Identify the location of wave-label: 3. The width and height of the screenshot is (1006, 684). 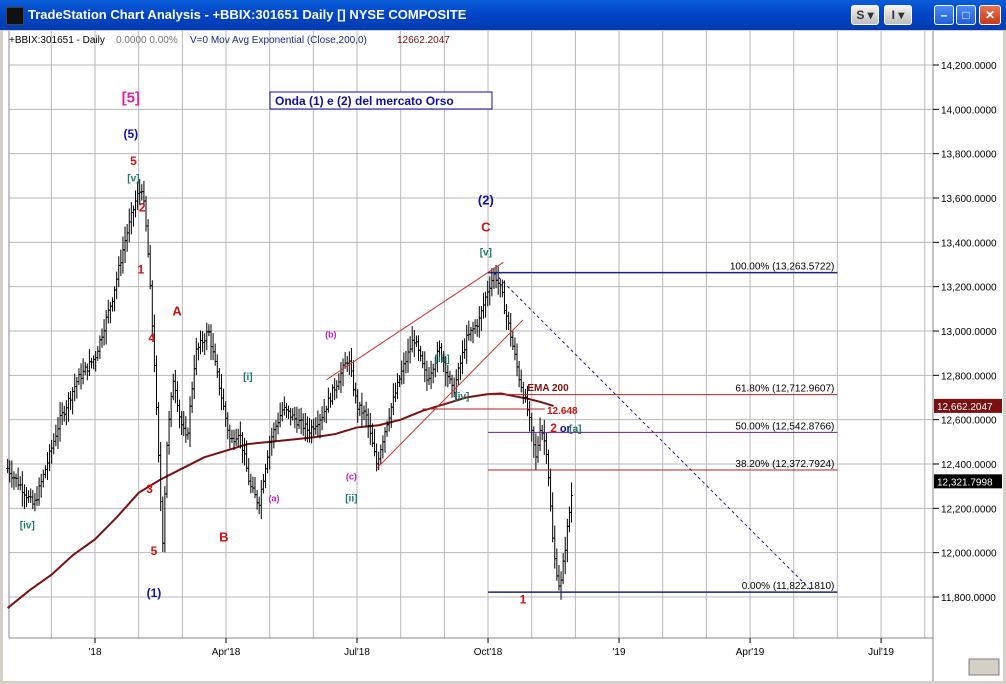
(149, 489).